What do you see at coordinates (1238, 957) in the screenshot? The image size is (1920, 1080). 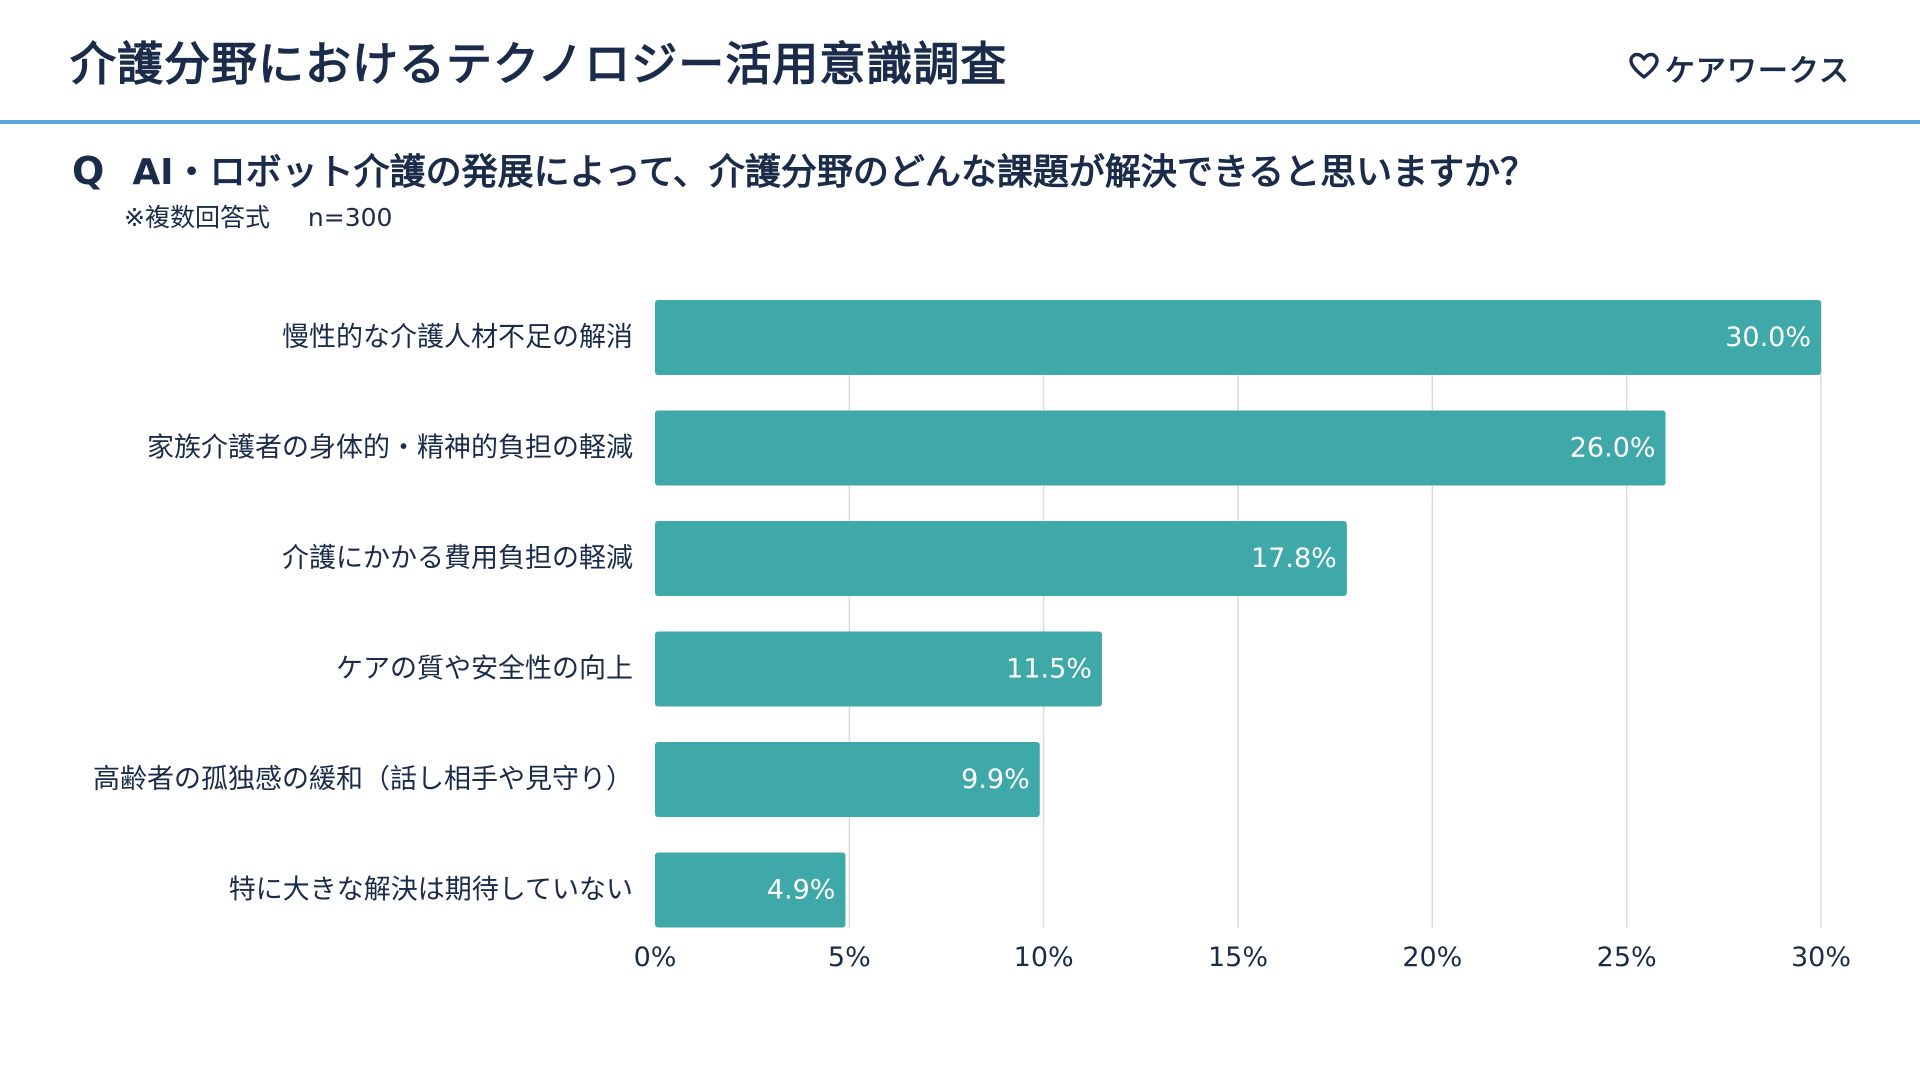 I see `x-tick-label: 15%` at bounding box center [1238, 957].